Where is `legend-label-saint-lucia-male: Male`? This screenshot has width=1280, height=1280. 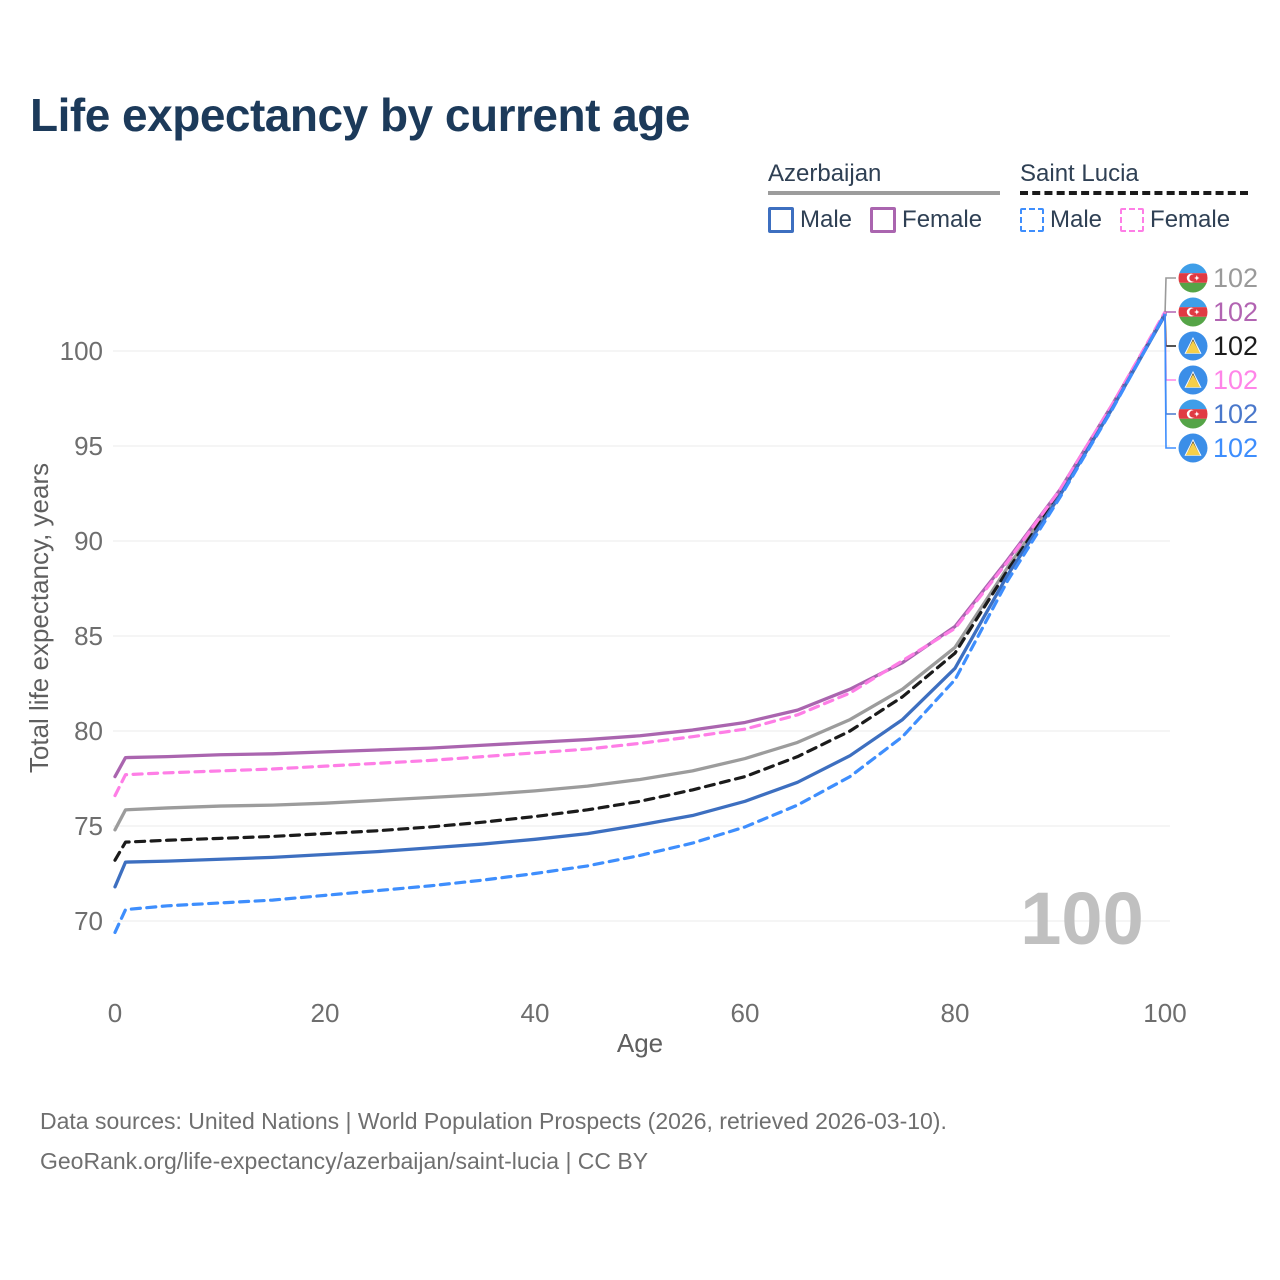 legend-label-saint-lucia-male: Male is located at coordinates (1076, 219).